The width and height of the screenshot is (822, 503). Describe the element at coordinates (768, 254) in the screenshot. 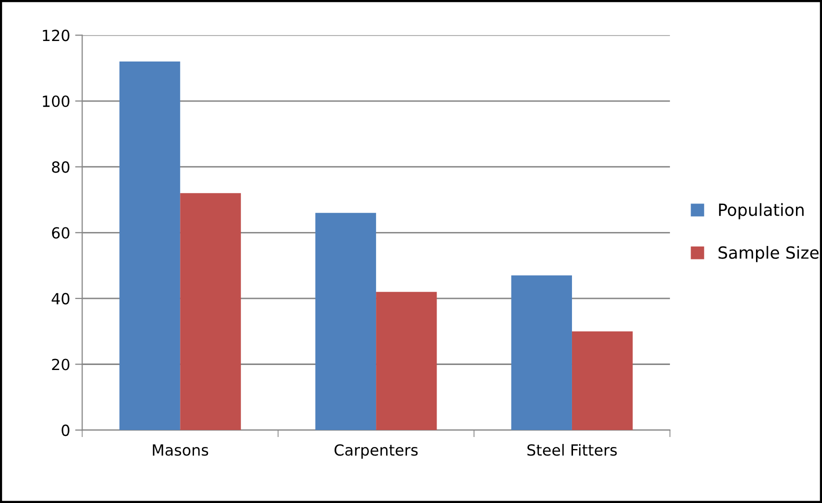

I see `legend-label: Sample Size` at that location.